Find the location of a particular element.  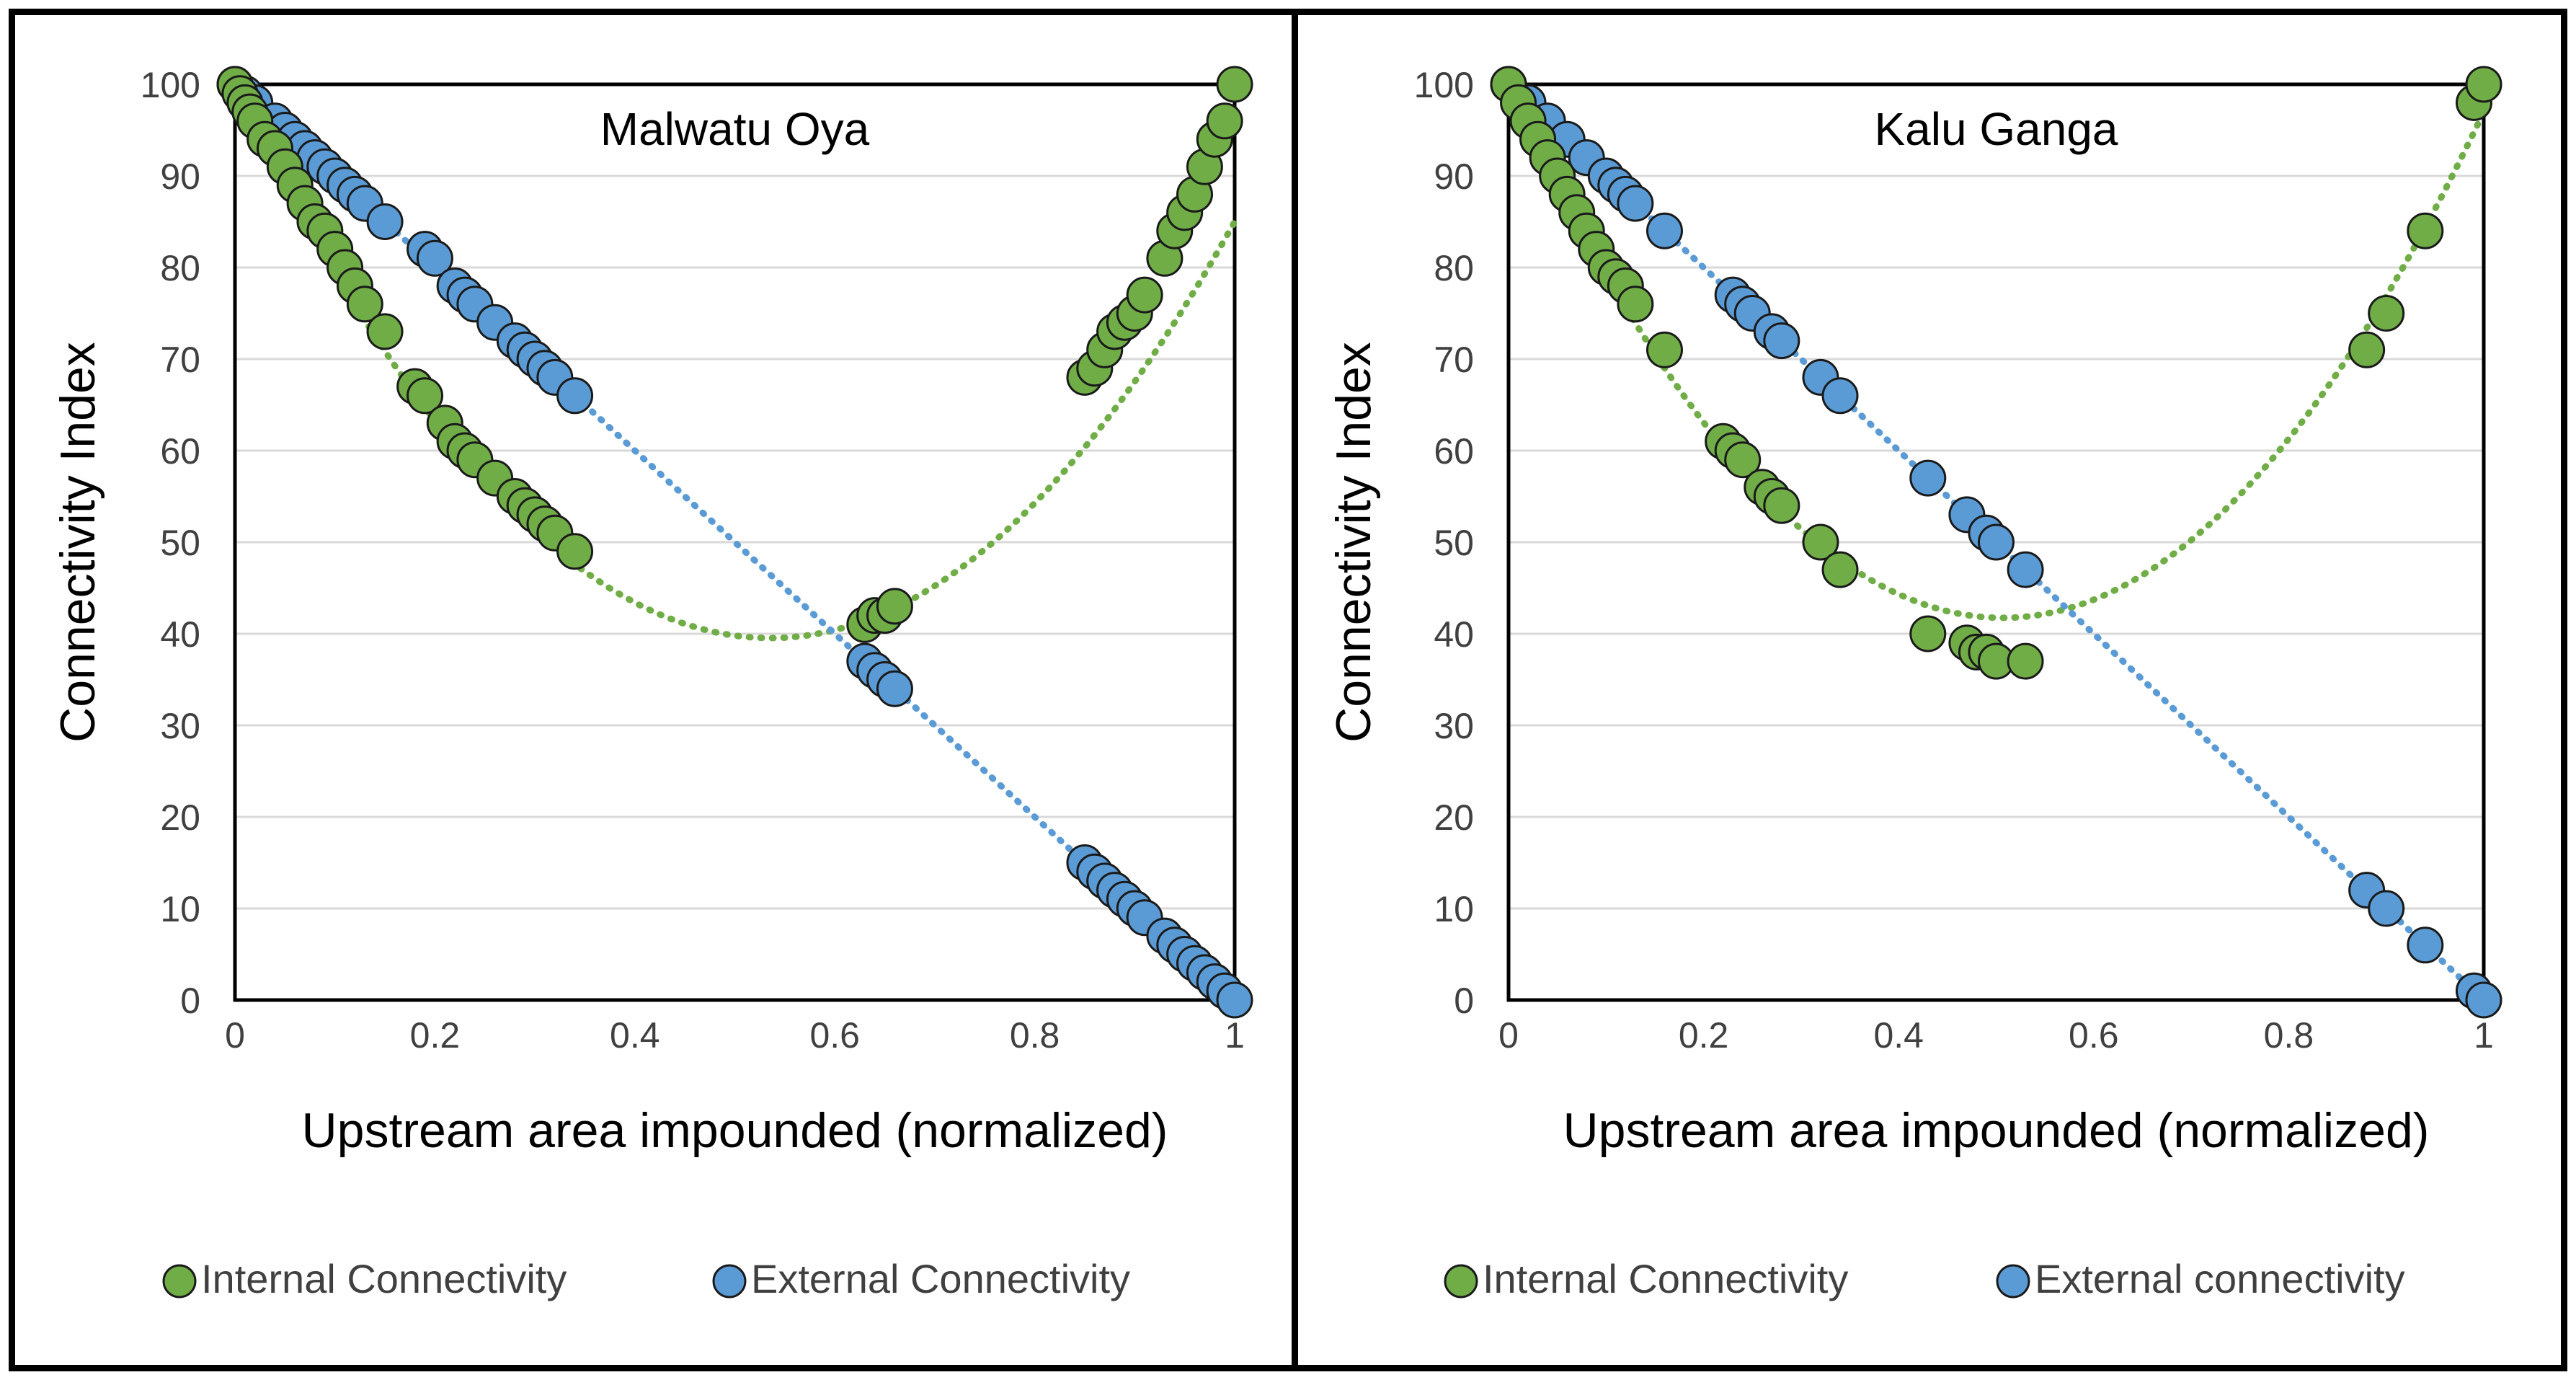

trendline-internal is located at coordinates (1996, 351).